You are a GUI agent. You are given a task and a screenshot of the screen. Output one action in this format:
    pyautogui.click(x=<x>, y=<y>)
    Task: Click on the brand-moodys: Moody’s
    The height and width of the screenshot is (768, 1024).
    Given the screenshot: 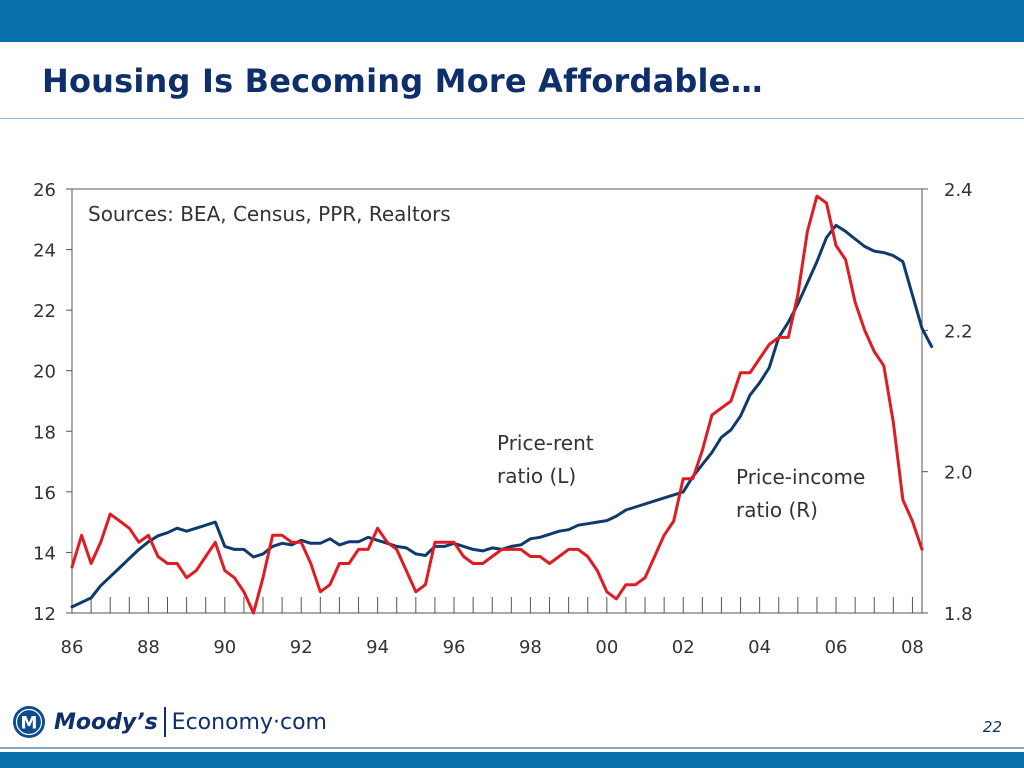 What is the action you would take?
    pyautogui.click(x=106, y=722)
    